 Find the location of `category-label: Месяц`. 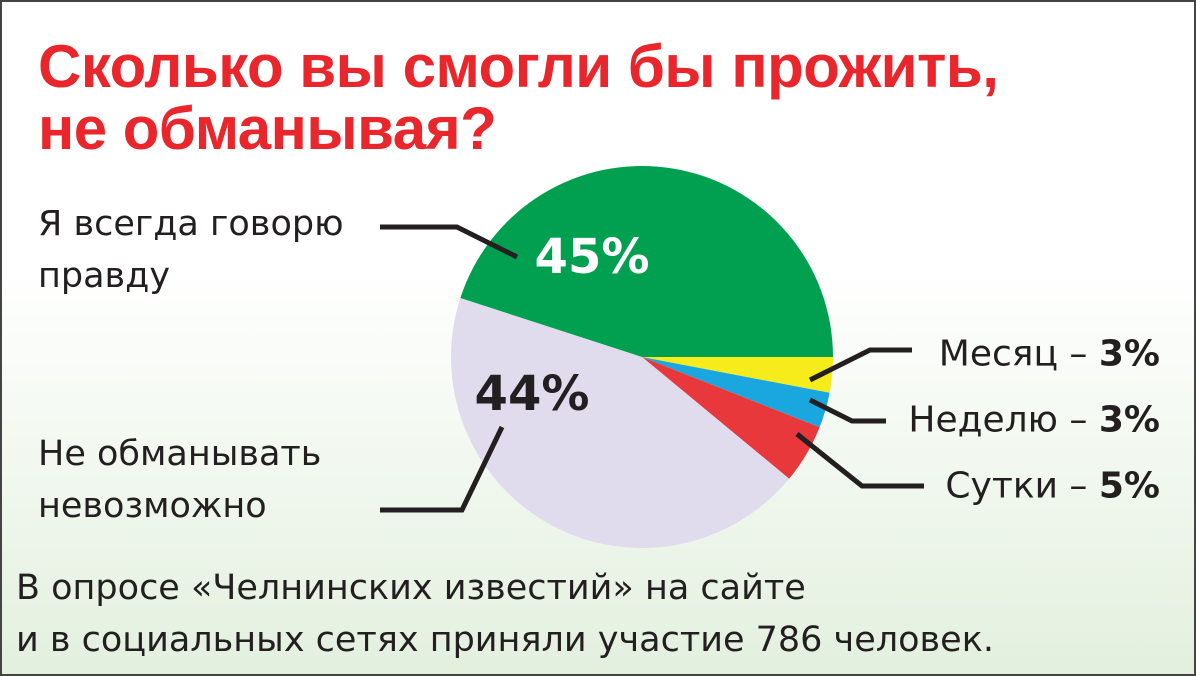

category-label: Месяц is located at coordinates (998, 354).